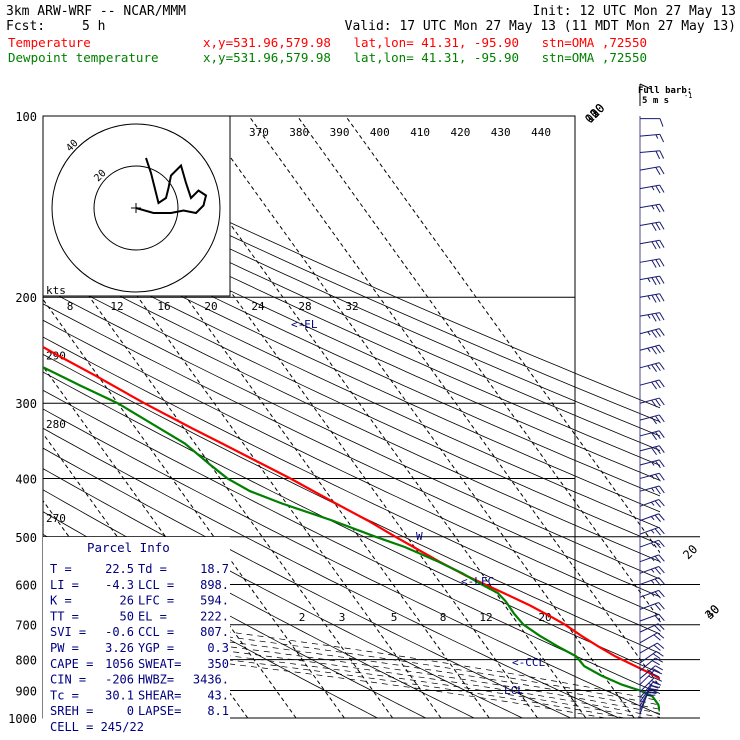 The height and width of the screenshot is (740, 740). What do you see at coordinates (64, 648) in the screenshot?
I see `parcel-row-label: PW =` at bounding box center [64, 648].